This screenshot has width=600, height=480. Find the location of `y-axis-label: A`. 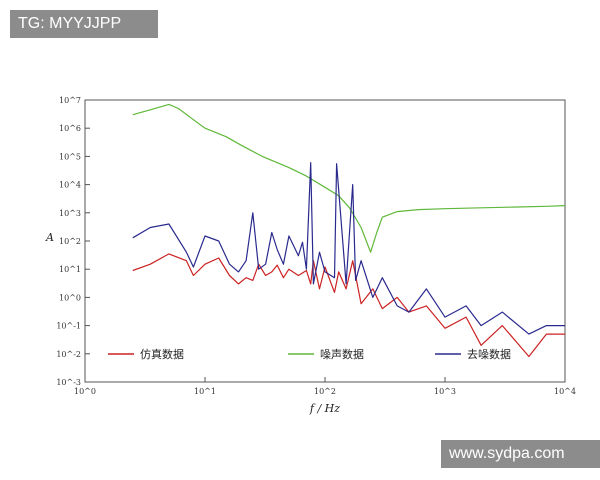

y-axis-label: A is located at coordinates (49, 237).